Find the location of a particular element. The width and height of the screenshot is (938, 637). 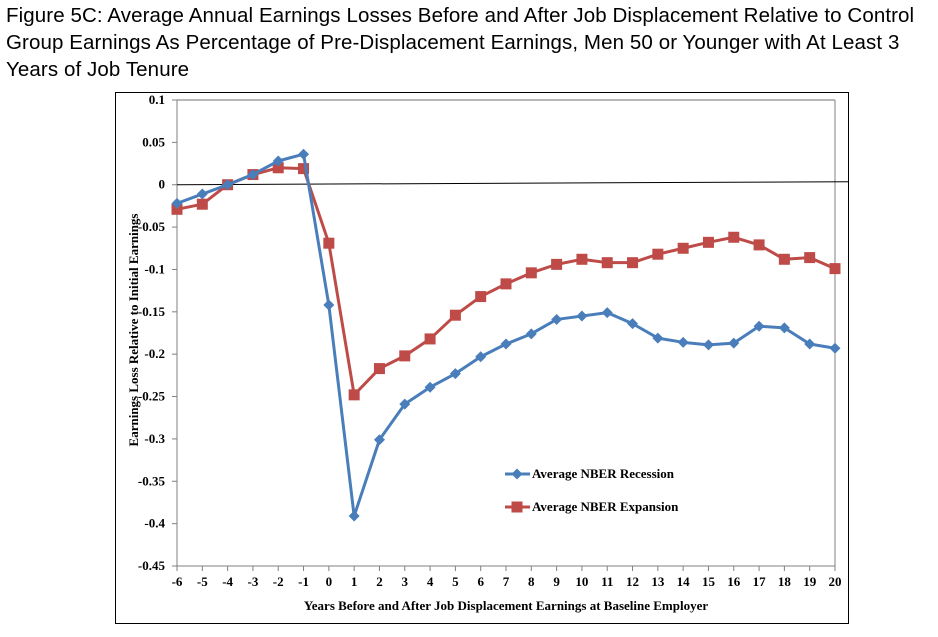

x-tick-label: -2 is located at coordinates (278, 581).